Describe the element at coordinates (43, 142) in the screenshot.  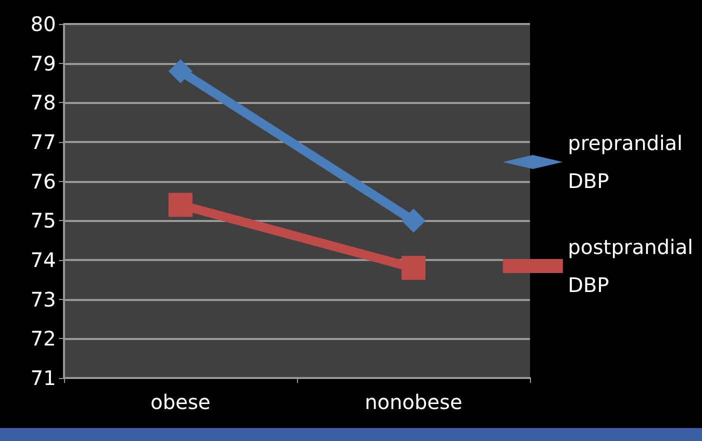
I see `y-tick-label: 77` at that location.